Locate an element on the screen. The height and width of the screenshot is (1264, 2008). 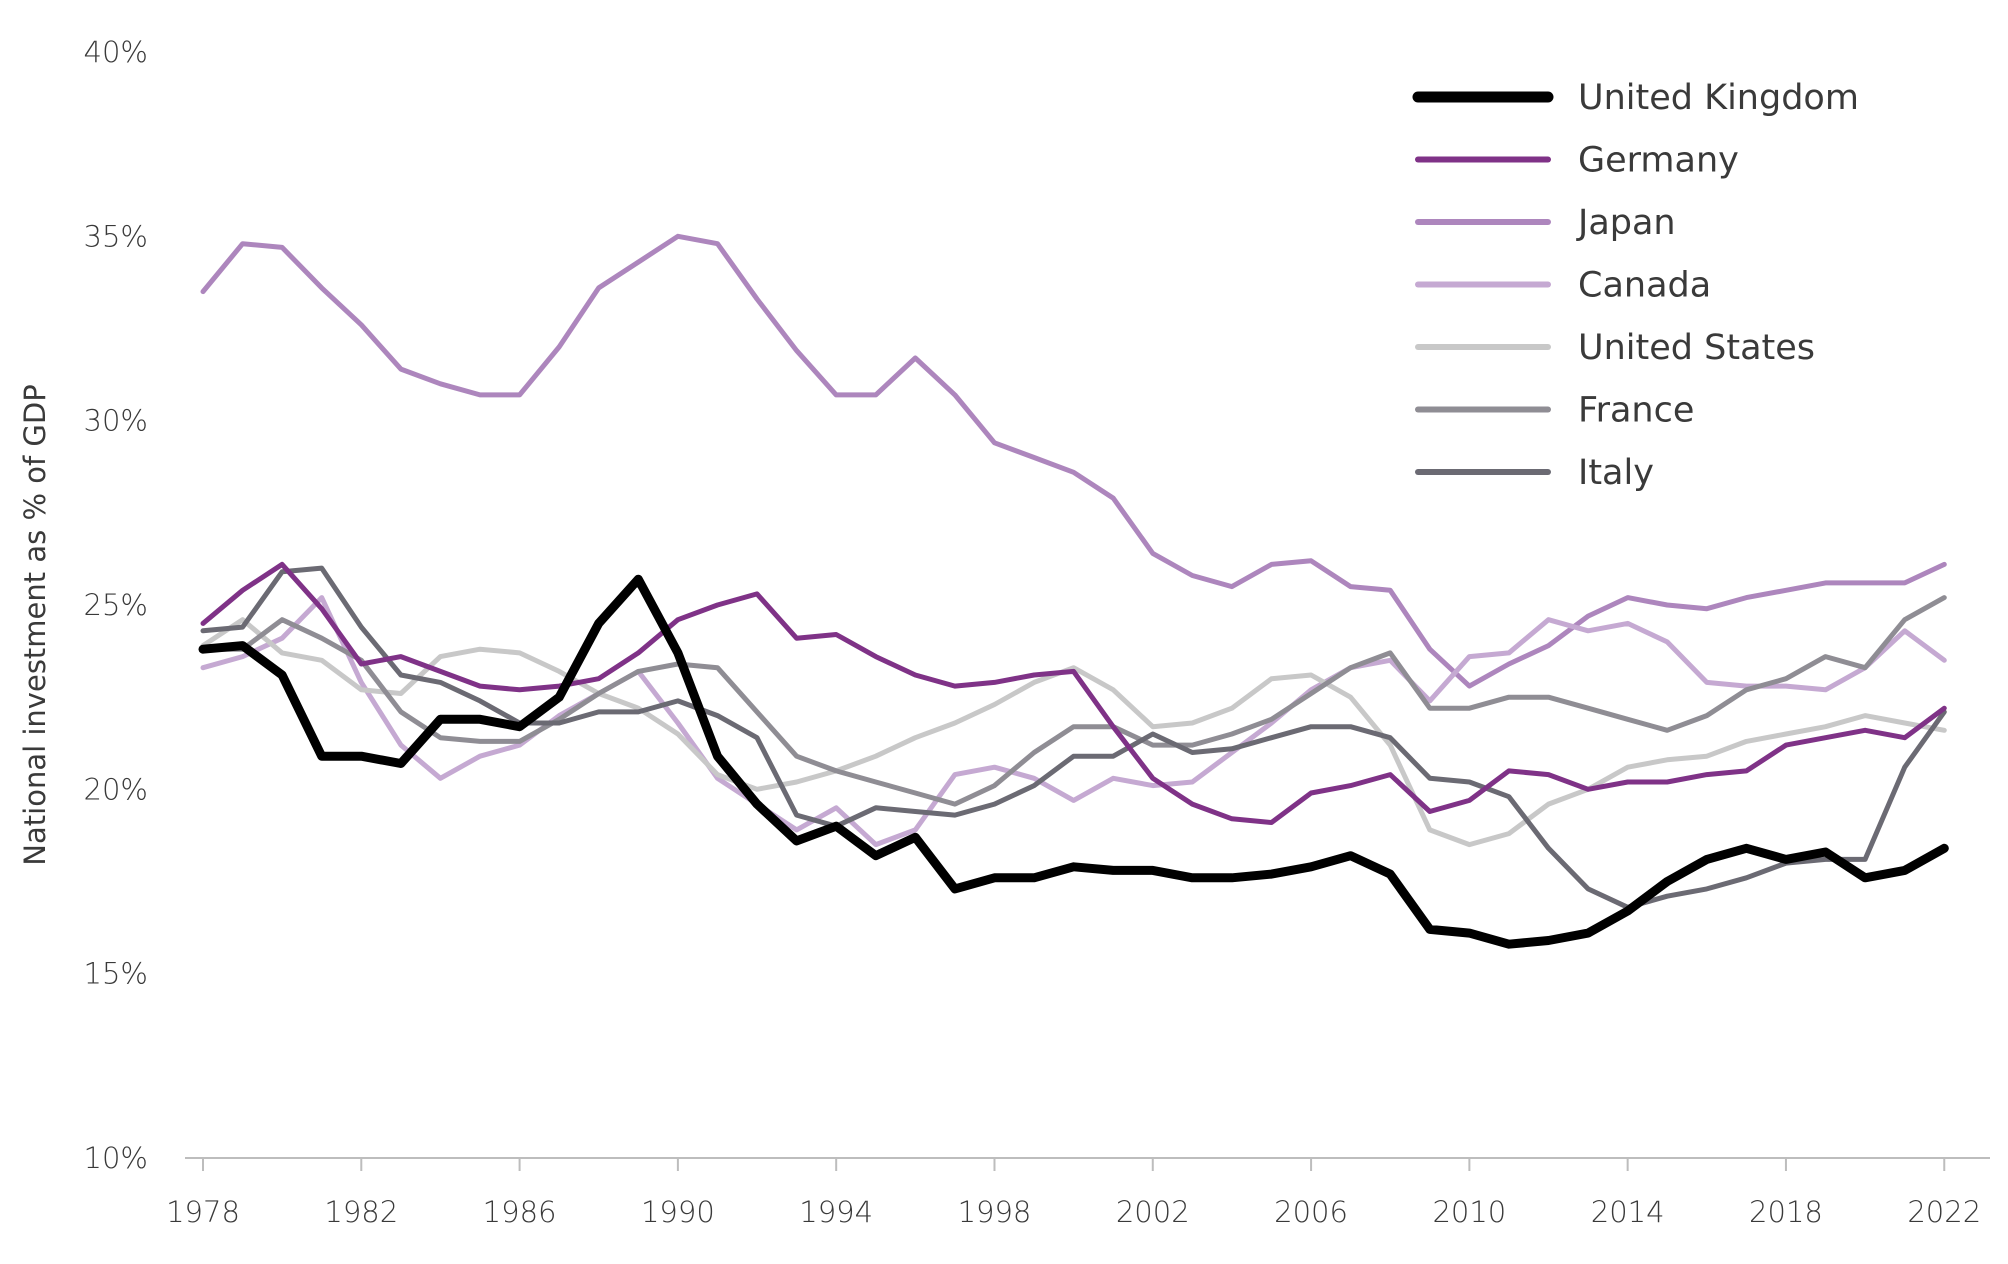
x-tick-label: 2022 is located at coordinates (1944, 1212).